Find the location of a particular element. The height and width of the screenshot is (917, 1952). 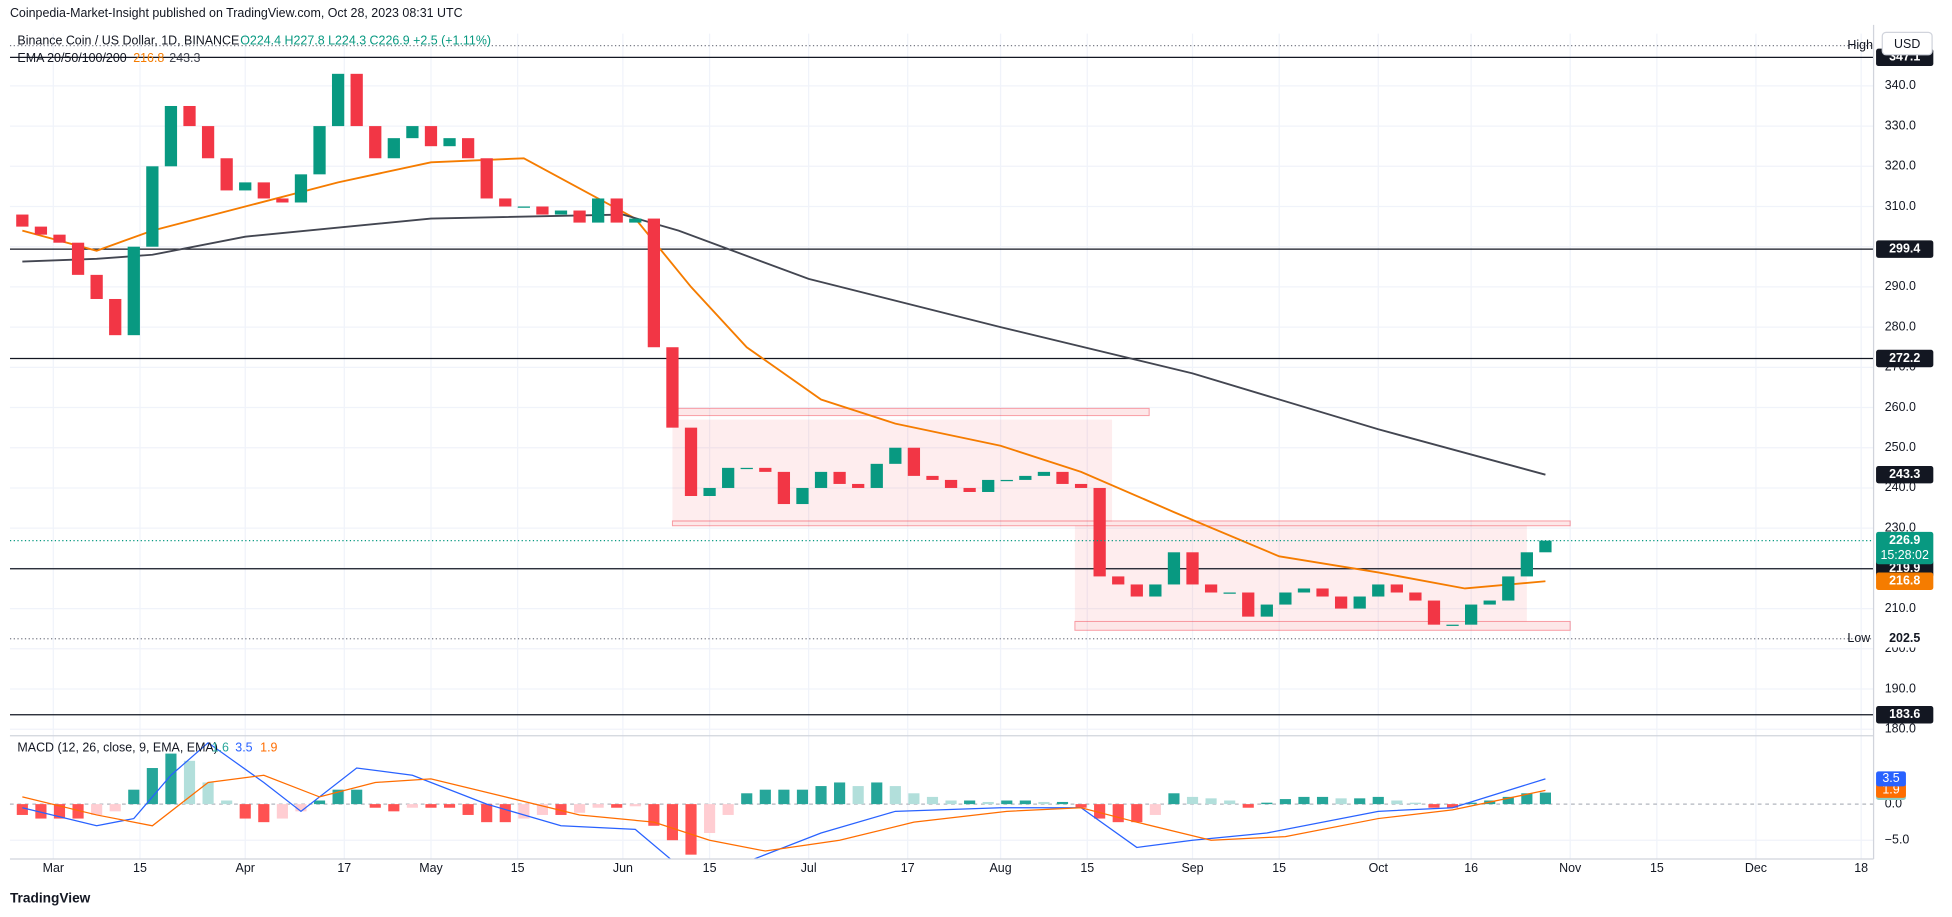

ema-legend-value: 243.3 is located at coordinates (184, 58).